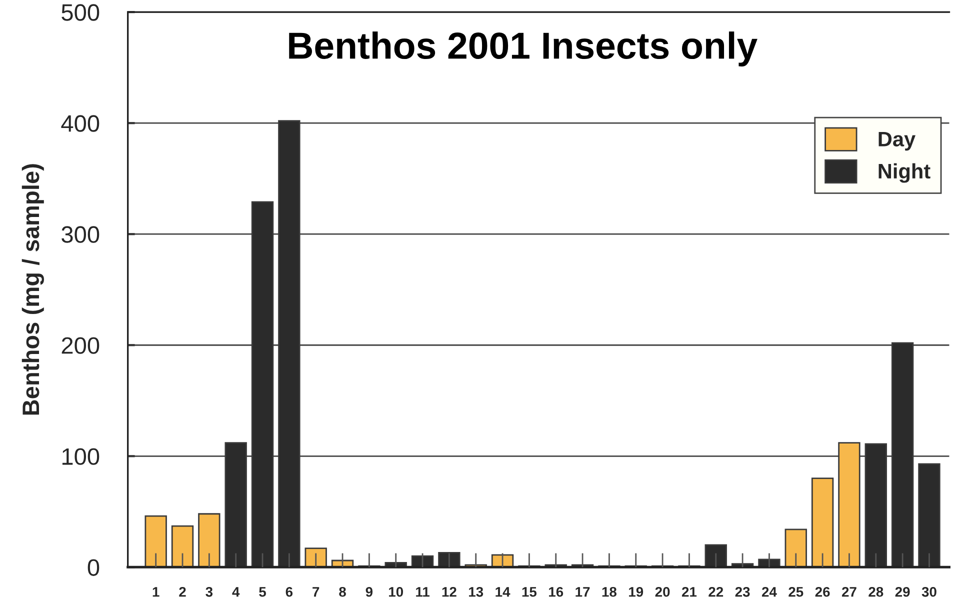  What do you see at coordinates (81, 234) in the screenshot?
I see `y-tick-label: 300` at bounding box center [81, 234].